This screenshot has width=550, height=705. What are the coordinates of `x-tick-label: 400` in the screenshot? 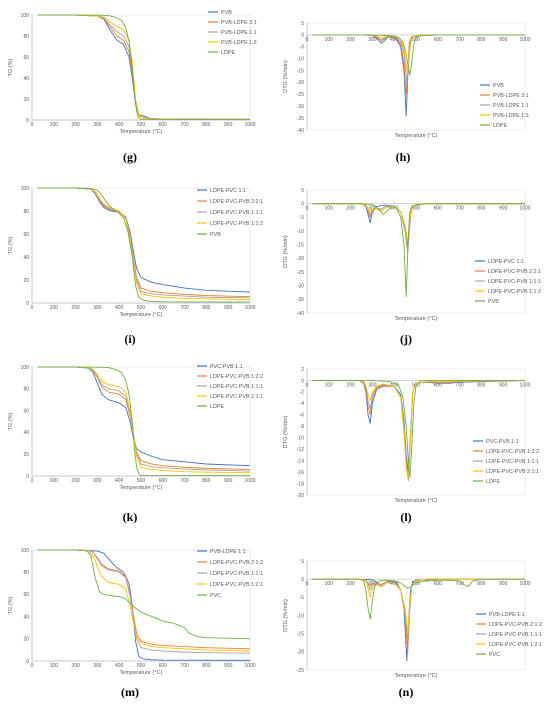 It's located at (394, 385).